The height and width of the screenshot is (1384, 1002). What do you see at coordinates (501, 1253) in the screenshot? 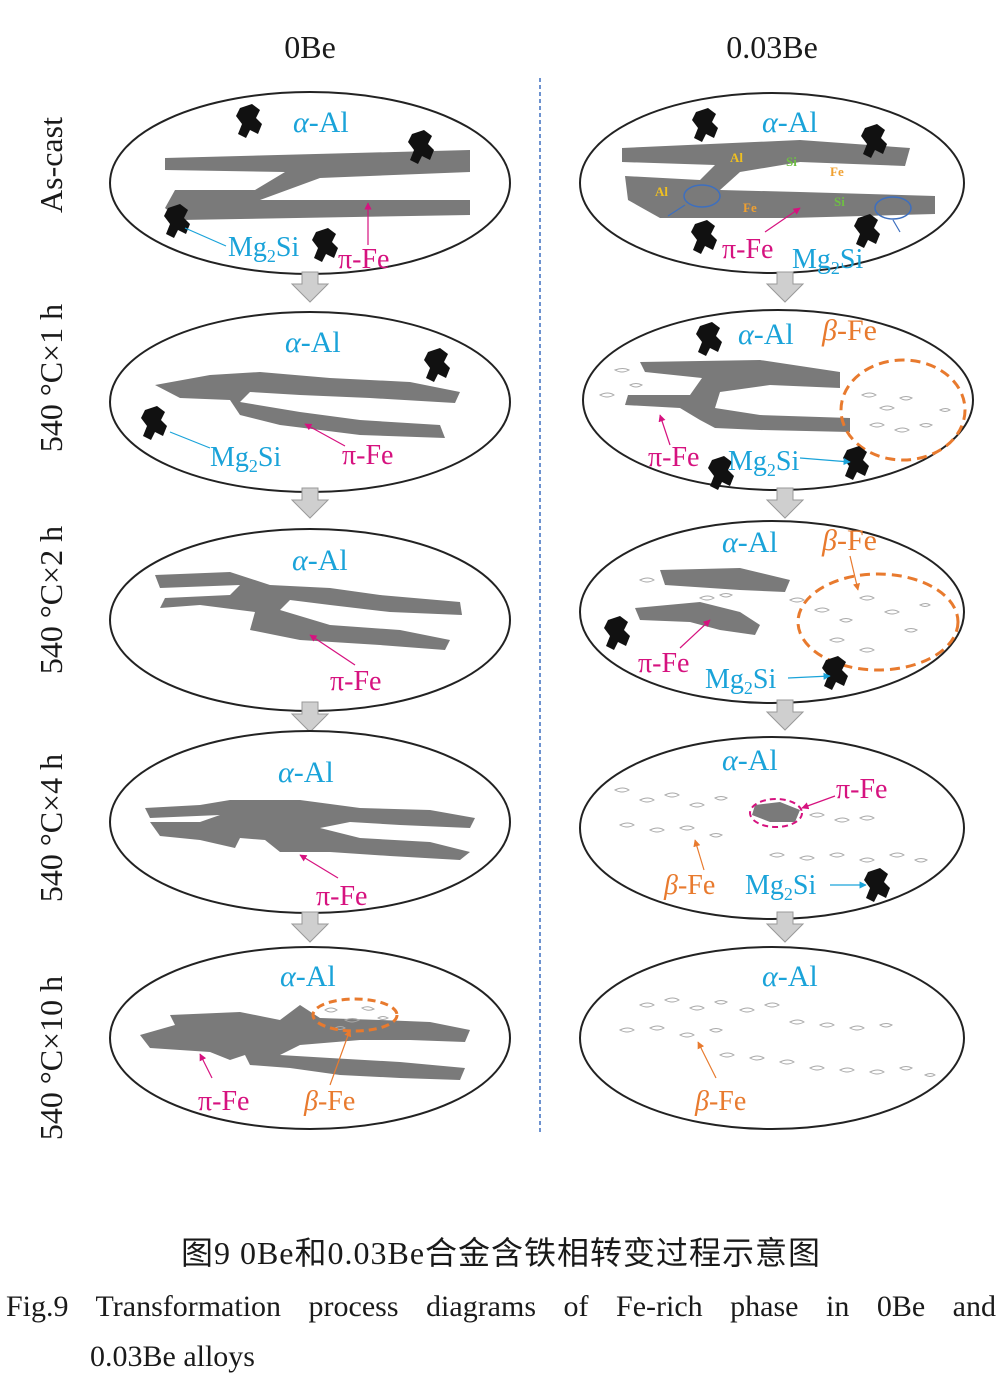
I see `figure-caption-chinese: 图9 0Be和0.03Be合金含铁相转变过程示意图` at bounding box center [501, 1253].